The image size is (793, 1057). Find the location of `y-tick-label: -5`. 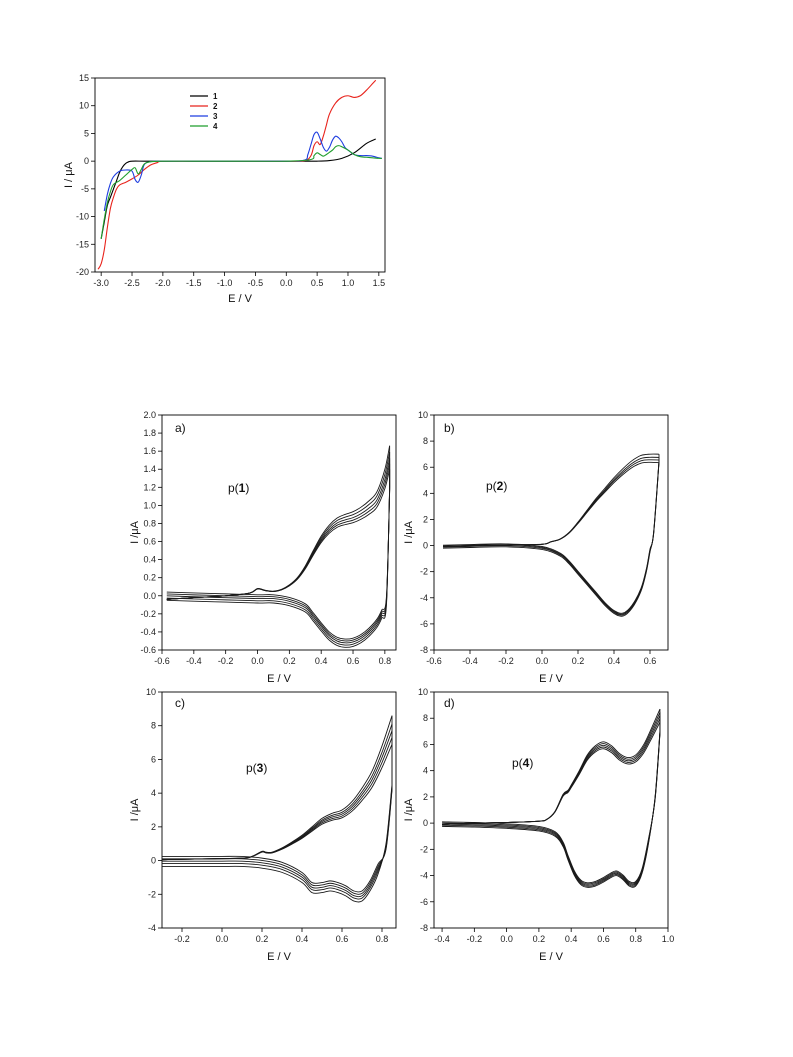

y-tick-label: -5 is located at coordinates (85, 189).